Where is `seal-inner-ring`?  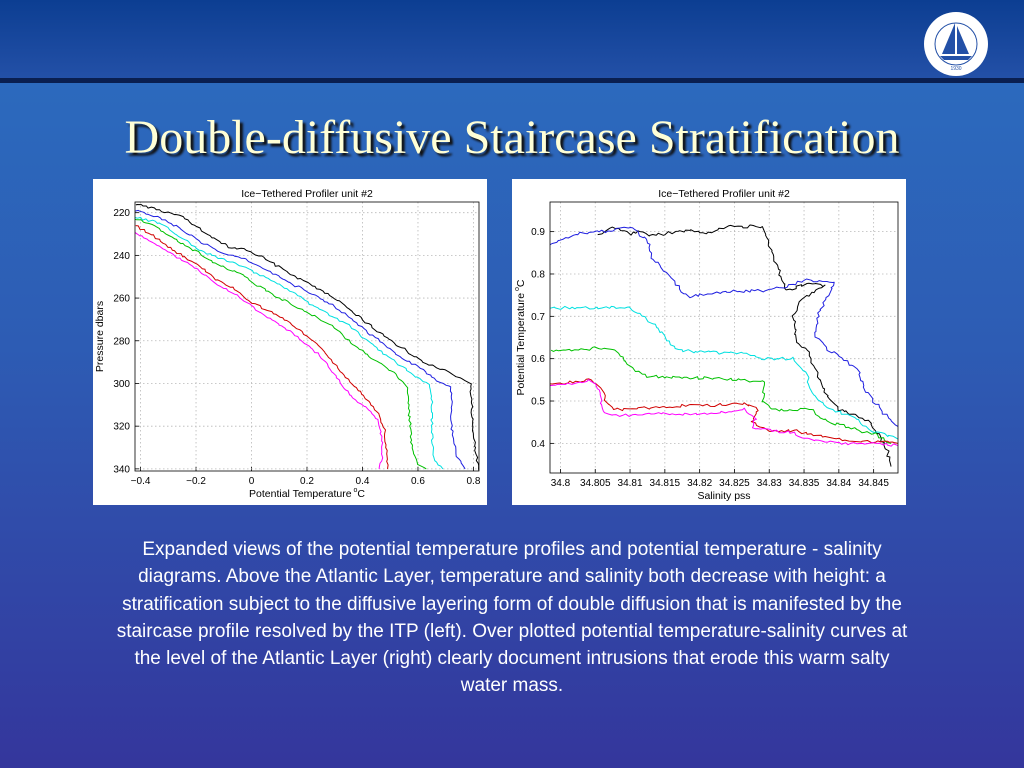
seal-inner-ring is located at coordinates (956, 44).